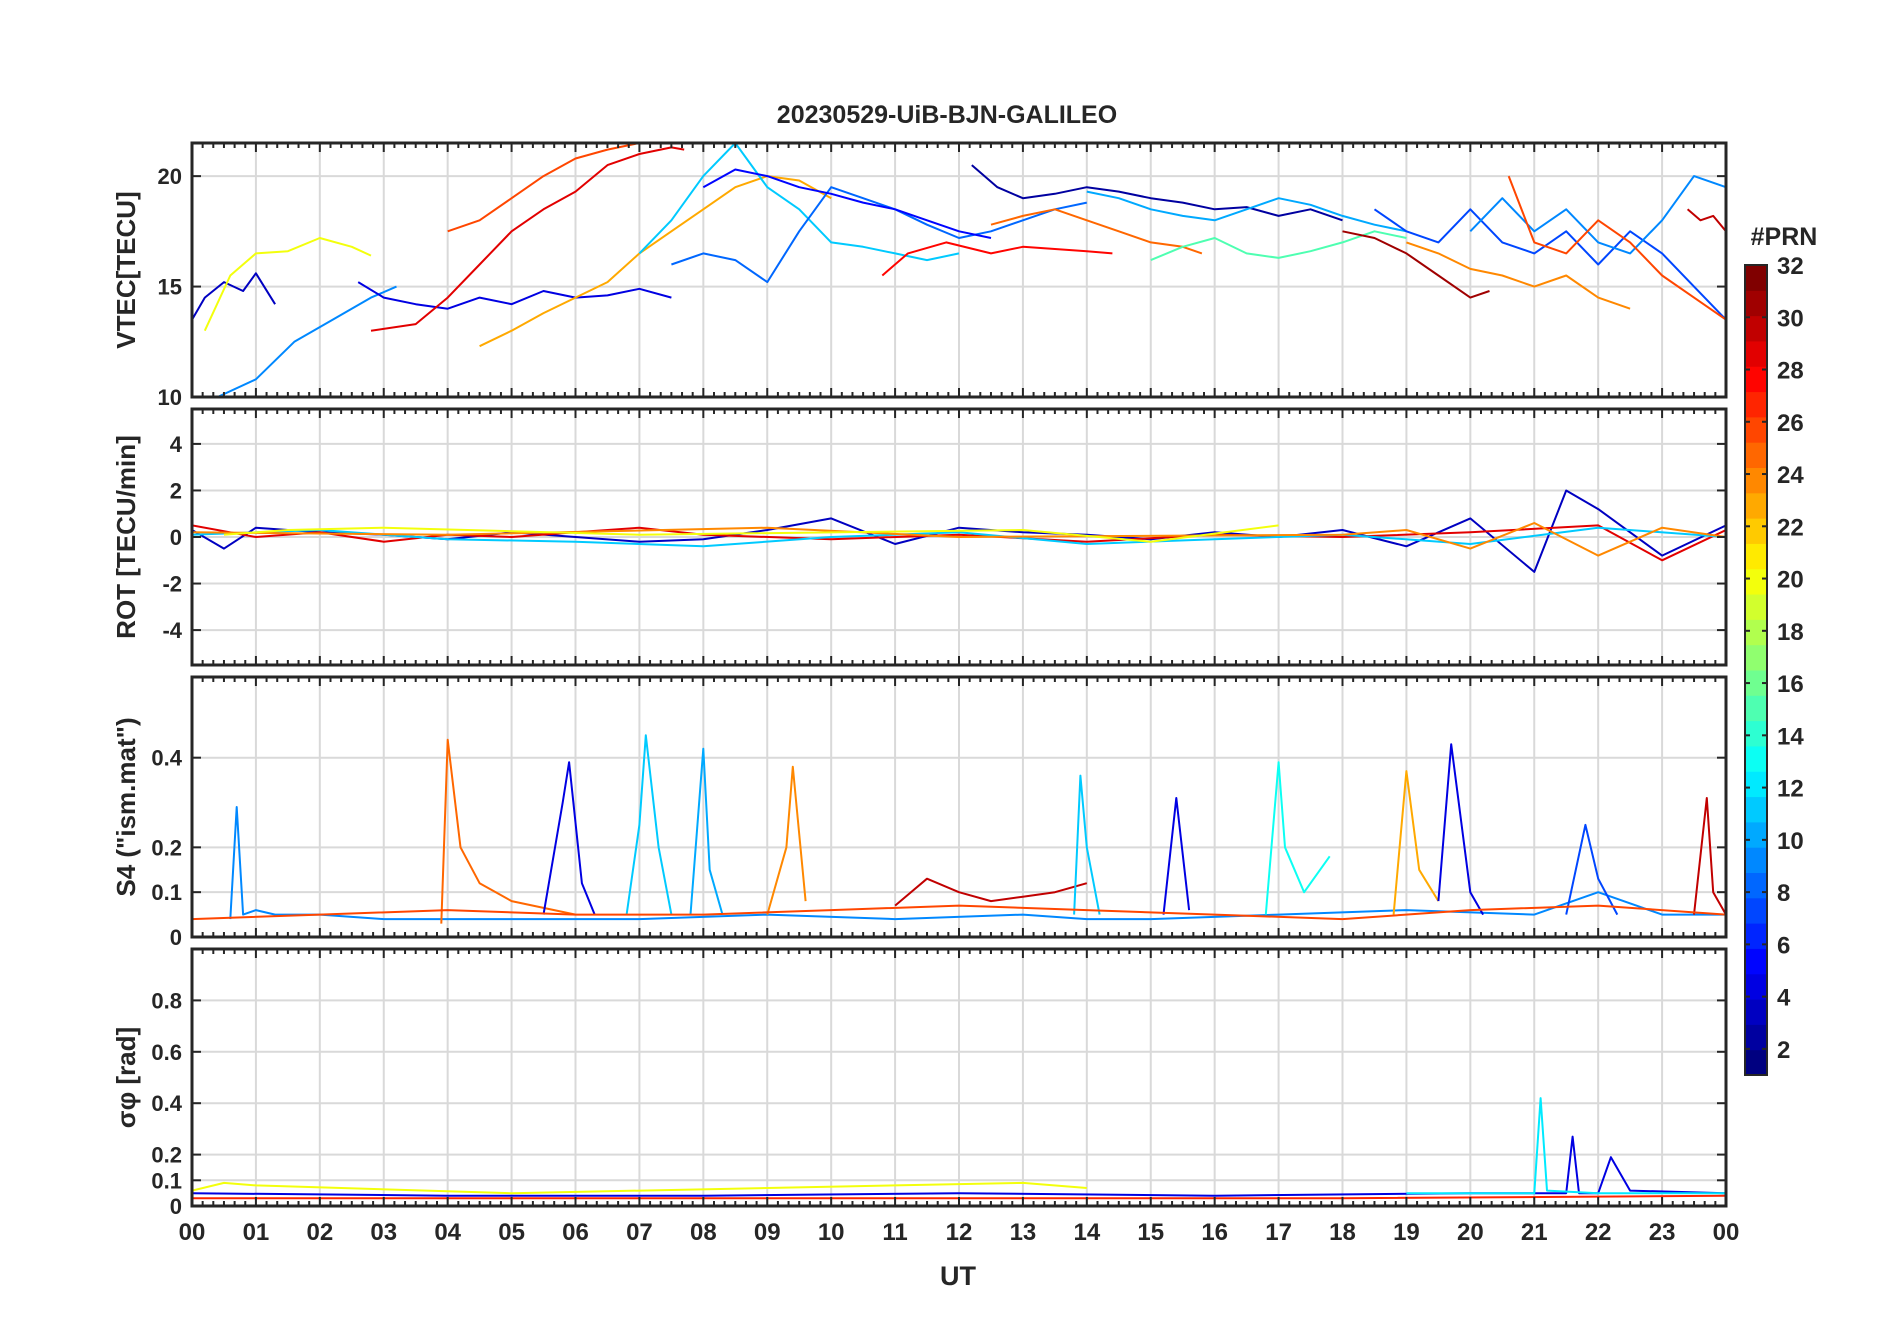 This screenshot has width=1902, height=1330. Describe the element at coordinates (767, 1232) in the screenshot. I see `x-tick-label: 09` at that location.